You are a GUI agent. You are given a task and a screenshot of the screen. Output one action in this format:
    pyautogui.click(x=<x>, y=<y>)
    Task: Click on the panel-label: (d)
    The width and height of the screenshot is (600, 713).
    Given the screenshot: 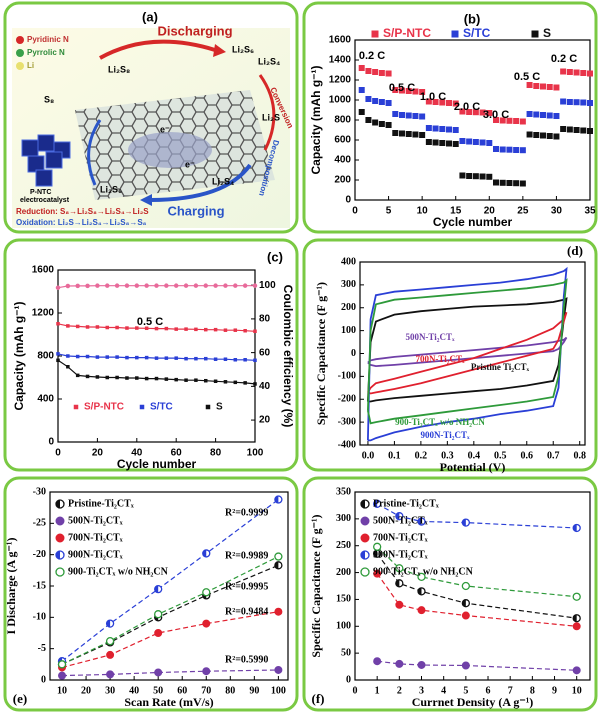 What is the action you would take?
    pyautogui.click(x=575, y=250)
    